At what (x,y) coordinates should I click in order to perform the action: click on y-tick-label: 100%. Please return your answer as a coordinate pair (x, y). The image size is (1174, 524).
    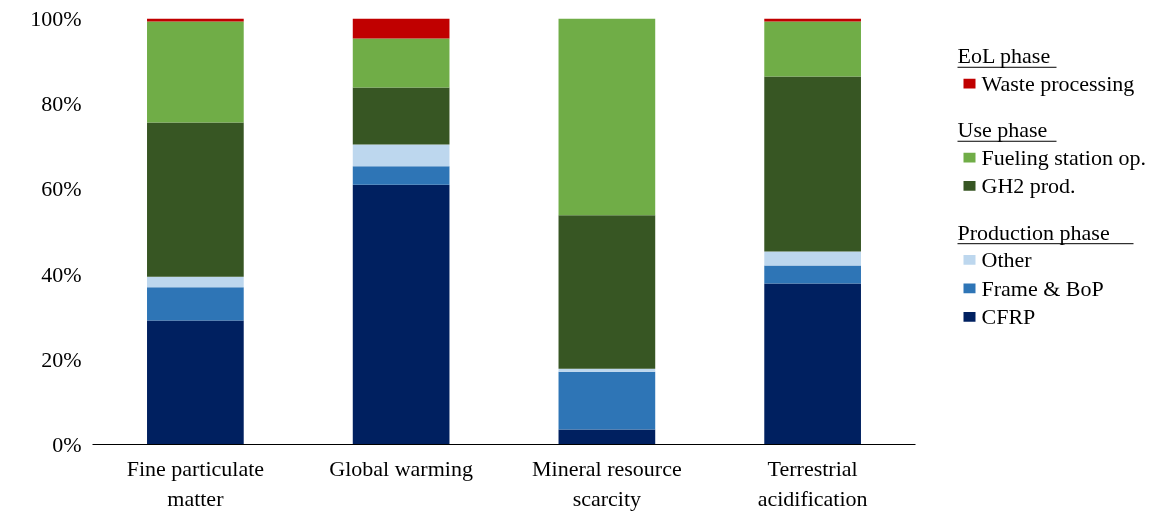
    Looking at the image, I should click on (56, 18).